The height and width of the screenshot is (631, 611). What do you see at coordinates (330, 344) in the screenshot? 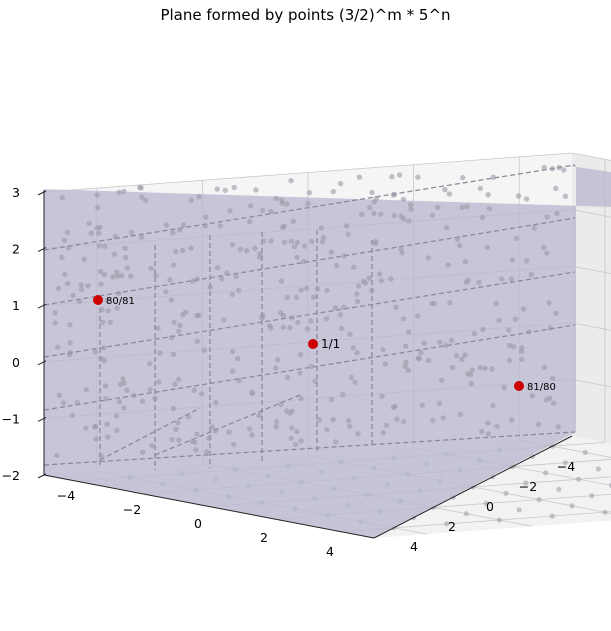
I see `highlighted-point-label: 1/1` at bounding box center [330, 344].